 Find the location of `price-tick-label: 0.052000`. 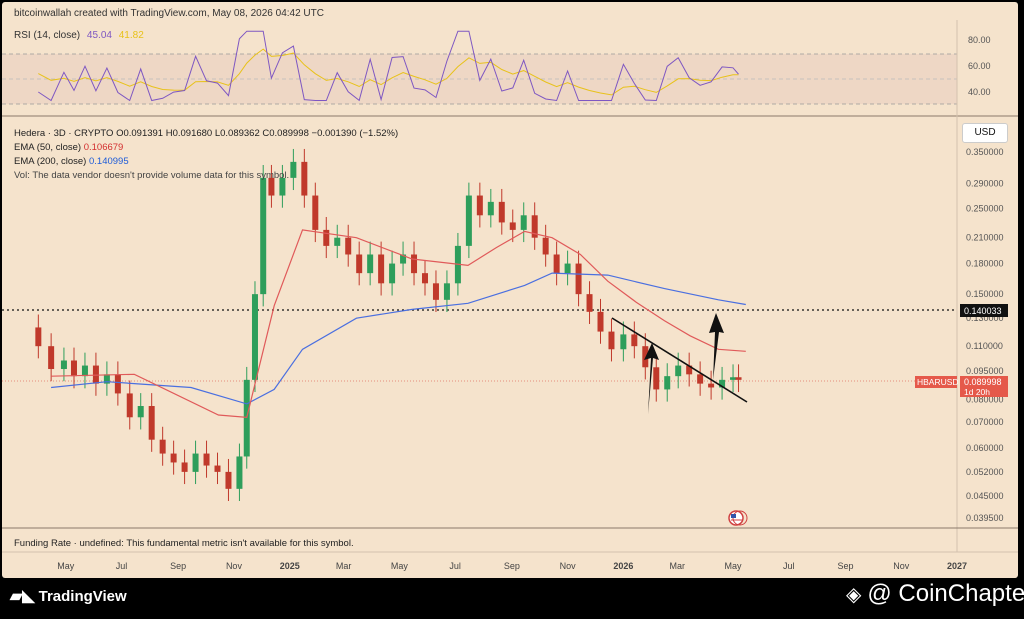

price-tick-label: 0.052000 is located at coordinates (985, 472).